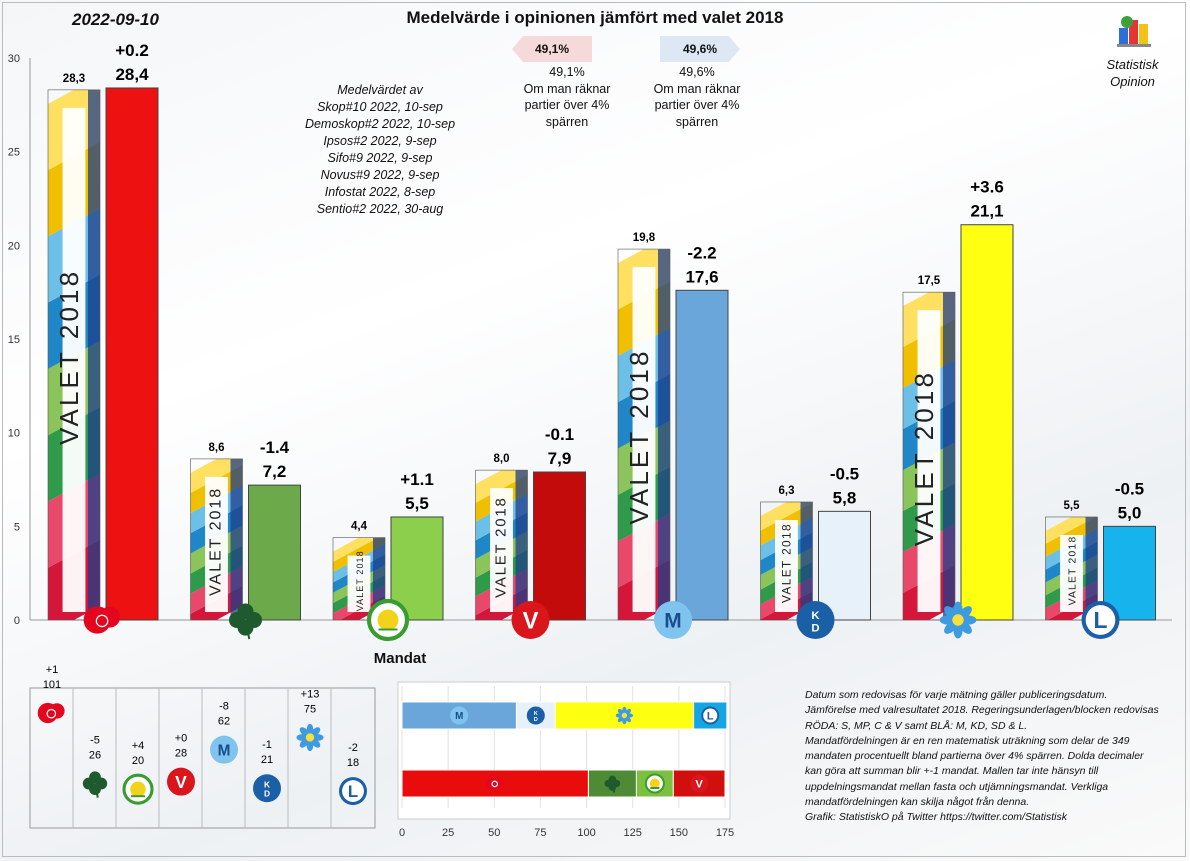  What do you see at coordinates (633, 833) in the screenshot?
I see `x-tick-label: 125` at bounding box center [633, 833].